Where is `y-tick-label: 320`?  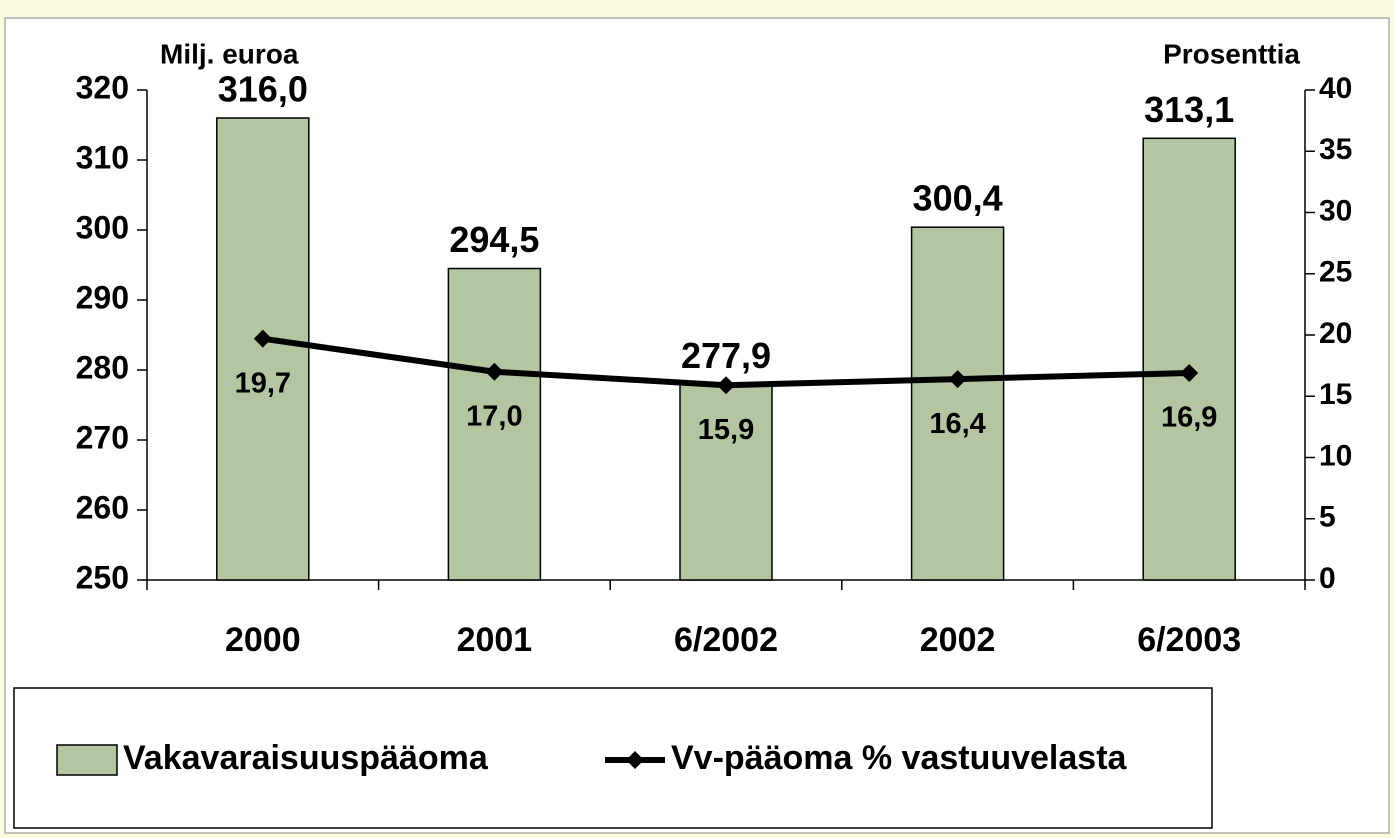 y-tick-label: 320 is located at coordinates (102, 87).